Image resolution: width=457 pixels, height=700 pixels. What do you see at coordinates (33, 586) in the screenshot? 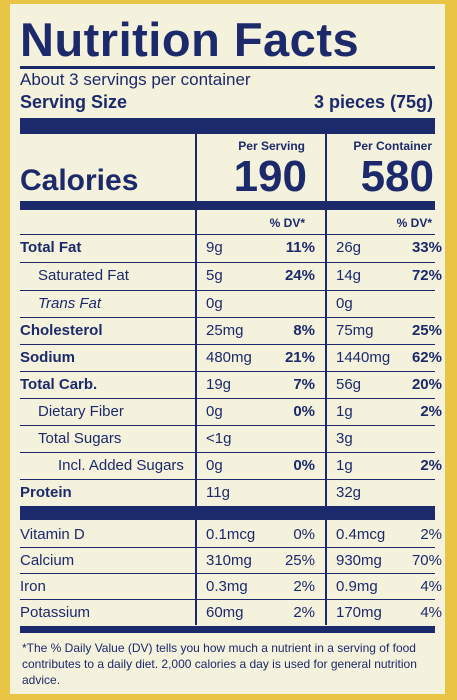
I see `vitamin-name: Iron` at bounding box center [33, 586].